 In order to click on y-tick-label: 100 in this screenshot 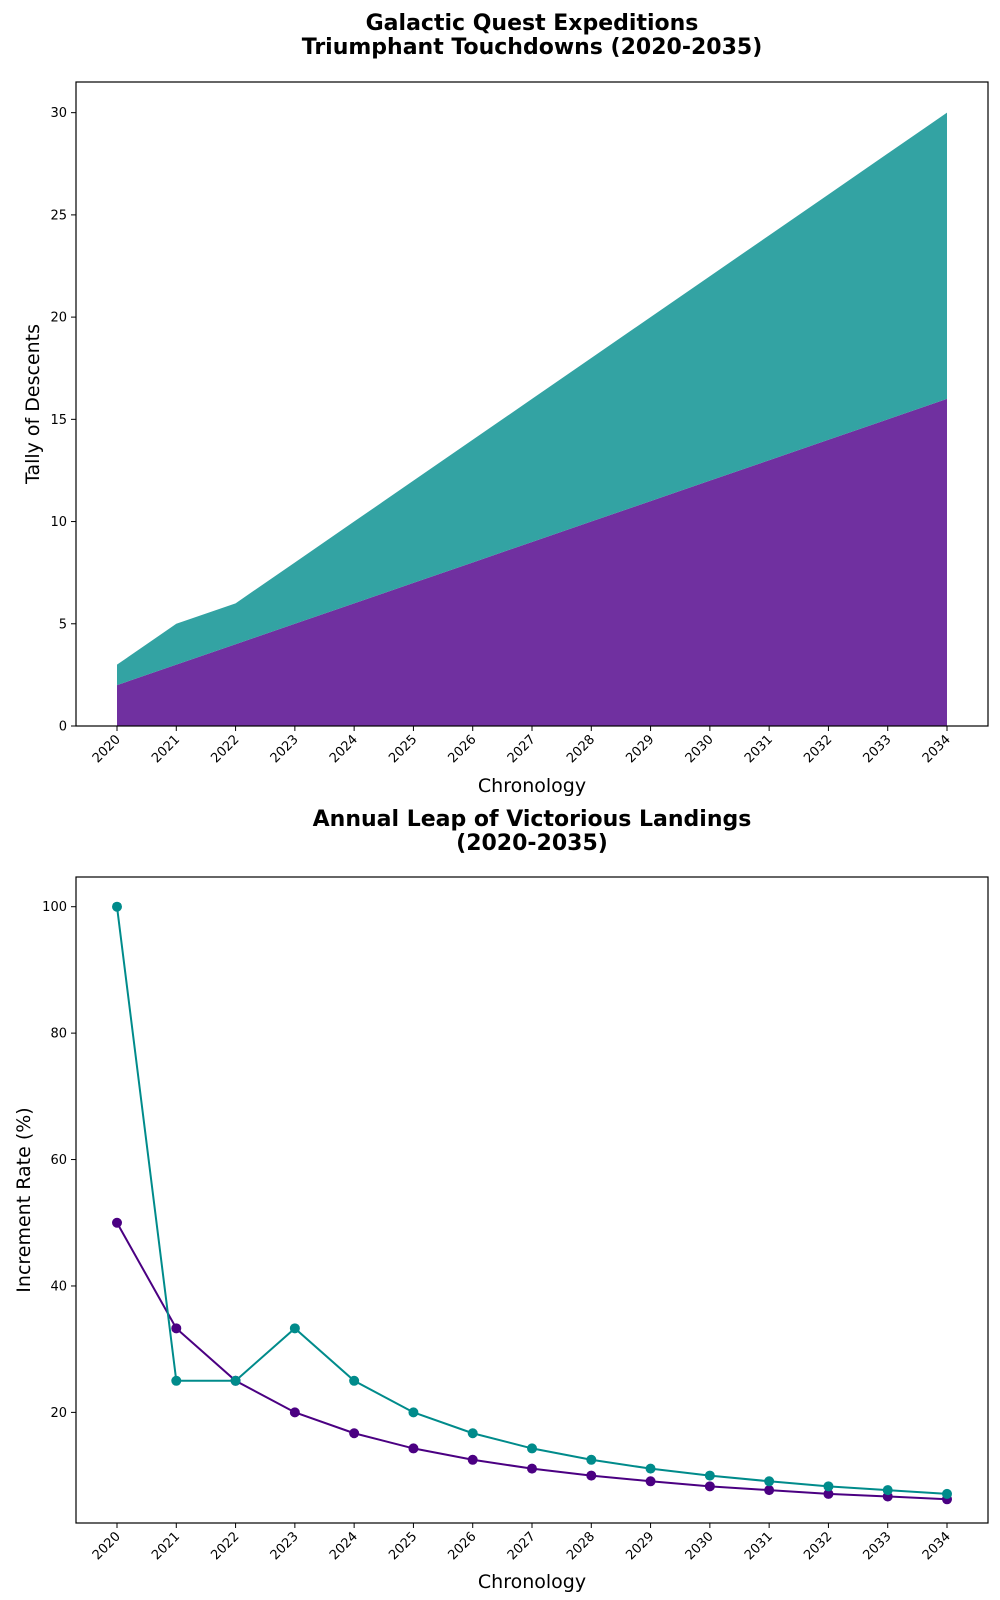, I will do `click(54, 907)`.